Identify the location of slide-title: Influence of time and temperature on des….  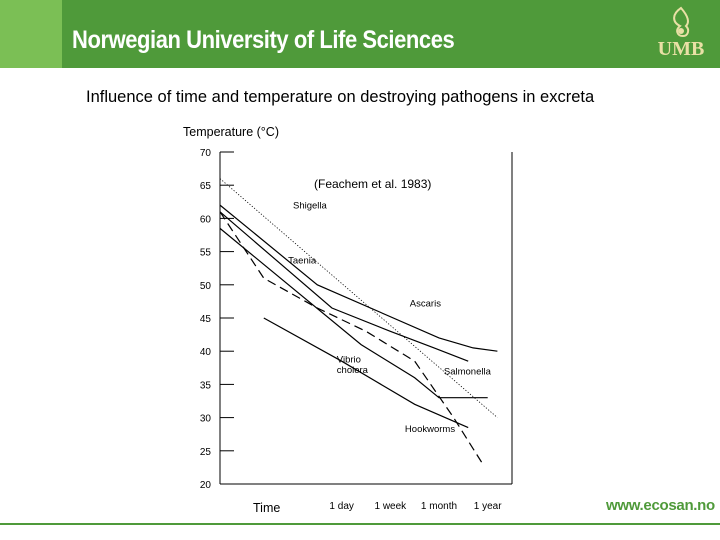
(340, 97).